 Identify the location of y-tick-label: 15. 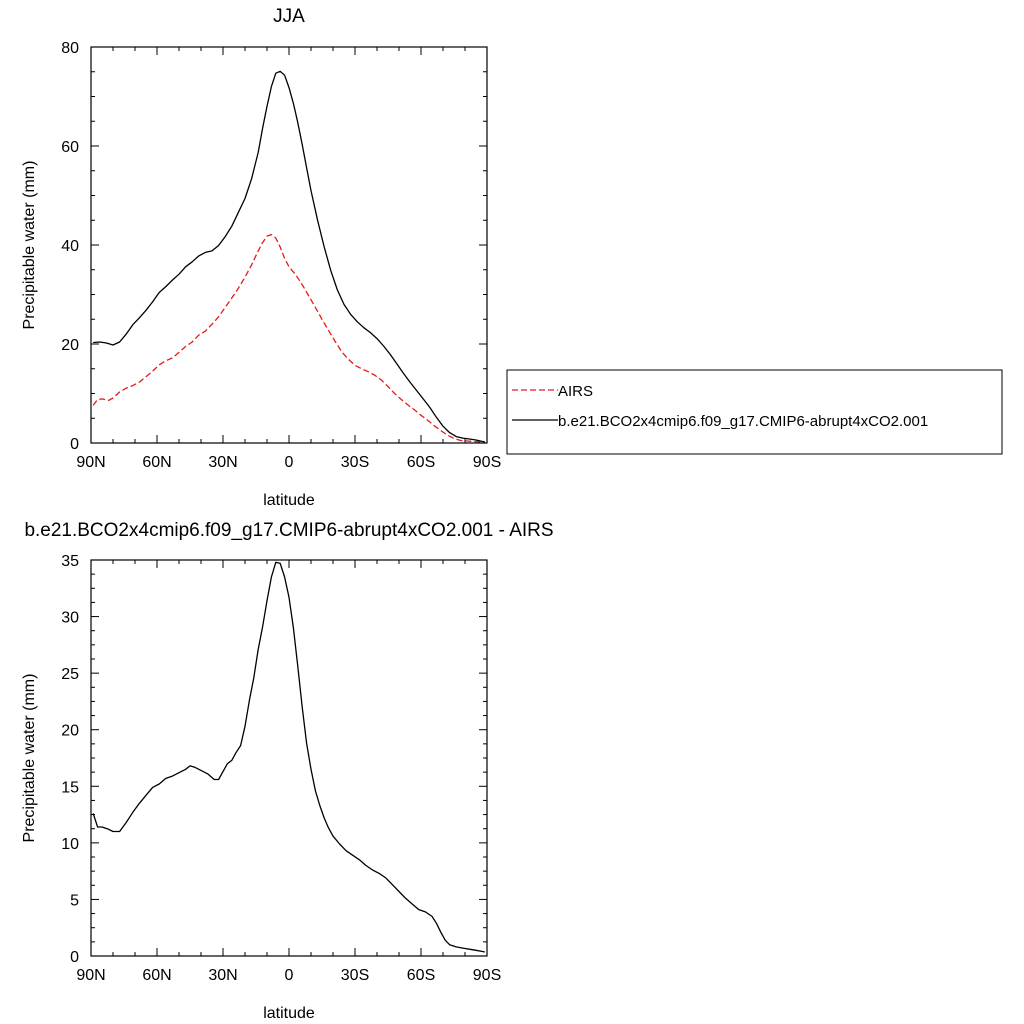
(70, 787).